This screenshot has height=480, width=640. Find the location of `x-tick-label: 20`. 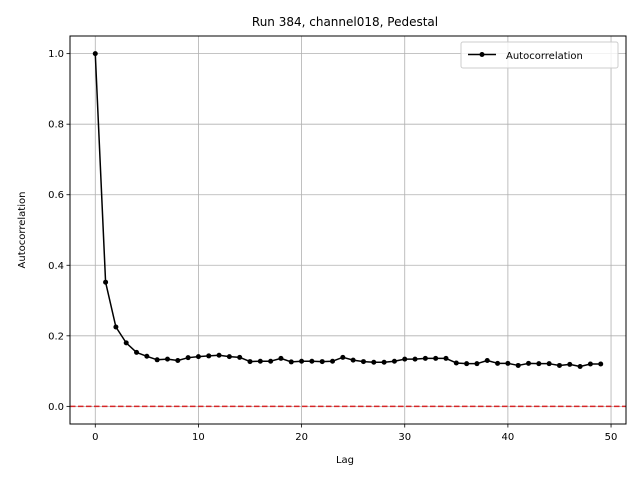

x-tick-label: 20 is located at coordinates (301, 437).